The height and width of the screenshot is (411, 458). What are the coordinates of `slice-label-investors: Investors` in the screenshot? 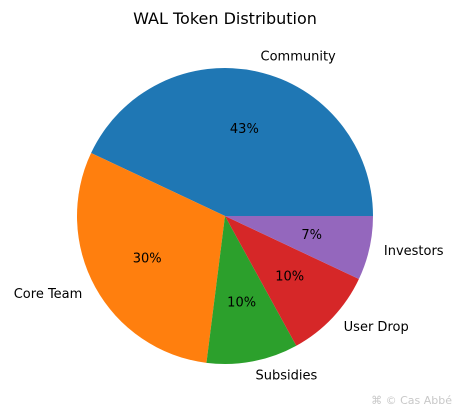 It's located at (414, 251).